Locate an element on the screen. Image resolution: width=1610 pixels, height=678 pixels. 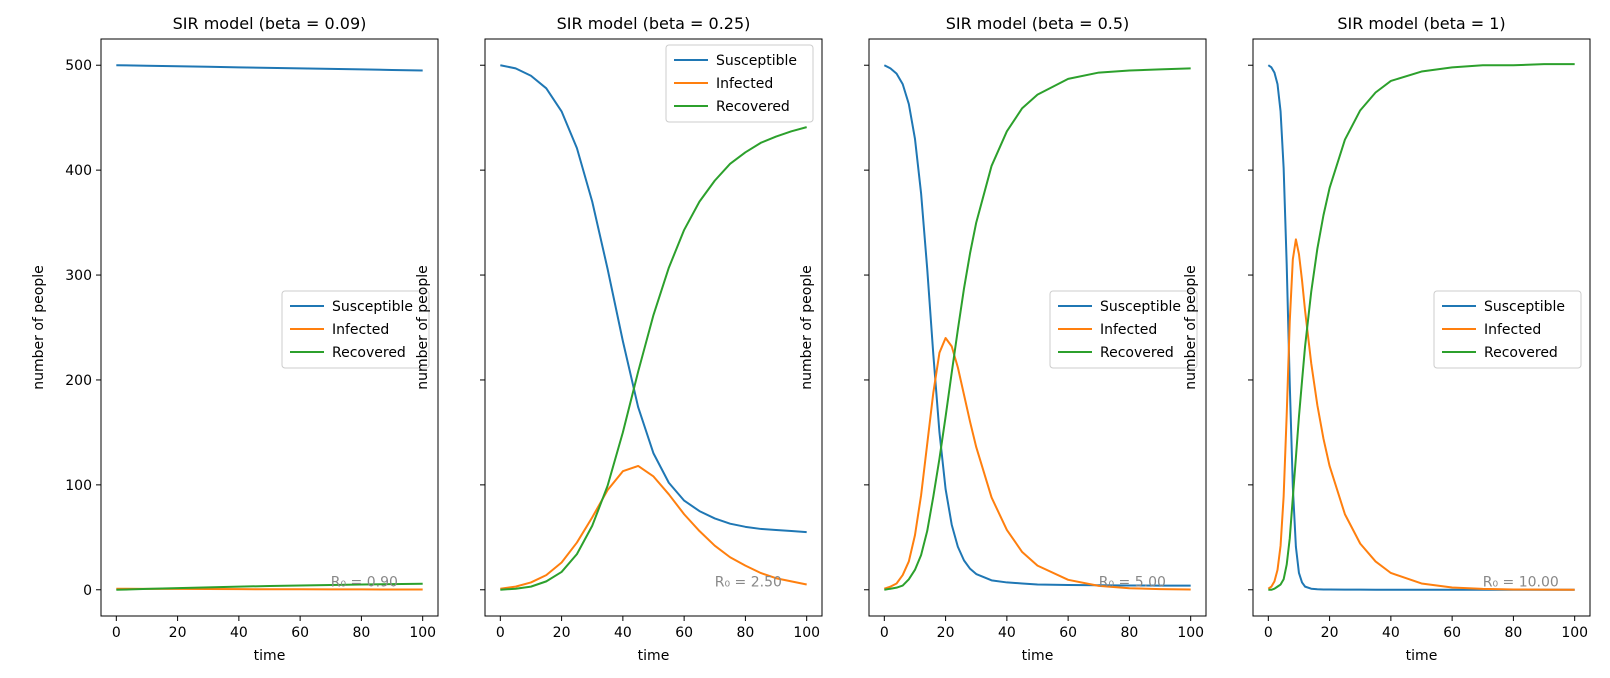
chart-title: SIR model (beta = 0.09) is located at coordinates (270, 23).